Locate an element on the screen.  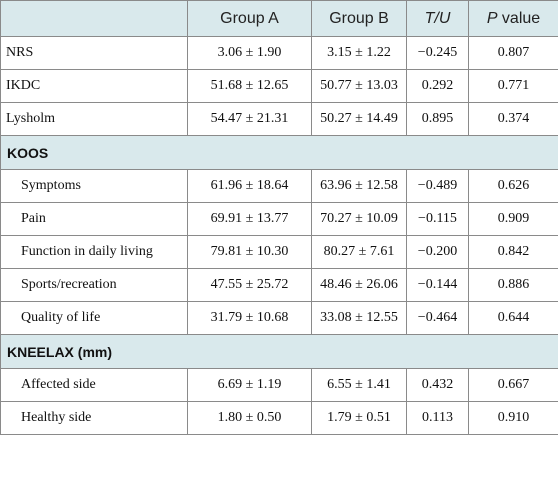
group-b-value: 6.55 ± 1.41 is located at coordinates (359, 385).